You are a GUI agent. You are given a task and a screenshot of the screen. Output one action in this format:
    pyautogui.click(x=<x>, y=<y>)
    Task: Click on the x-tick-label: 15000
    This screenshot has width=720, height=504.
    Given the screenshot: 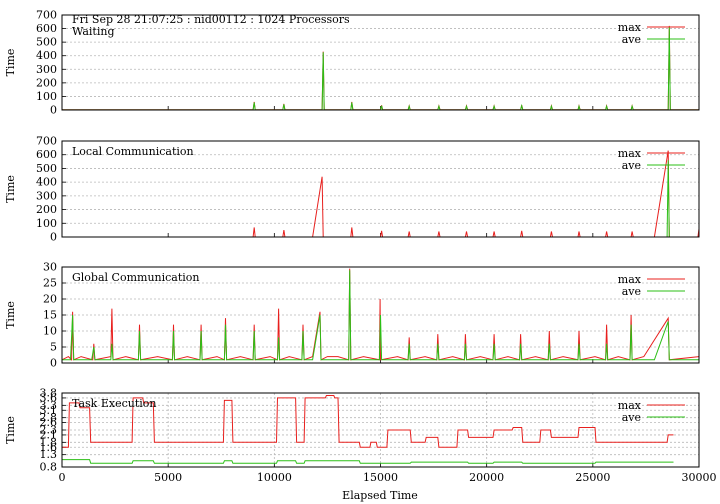 What is the action you would take?
    pyautogui.click(x=380, y=477)
    